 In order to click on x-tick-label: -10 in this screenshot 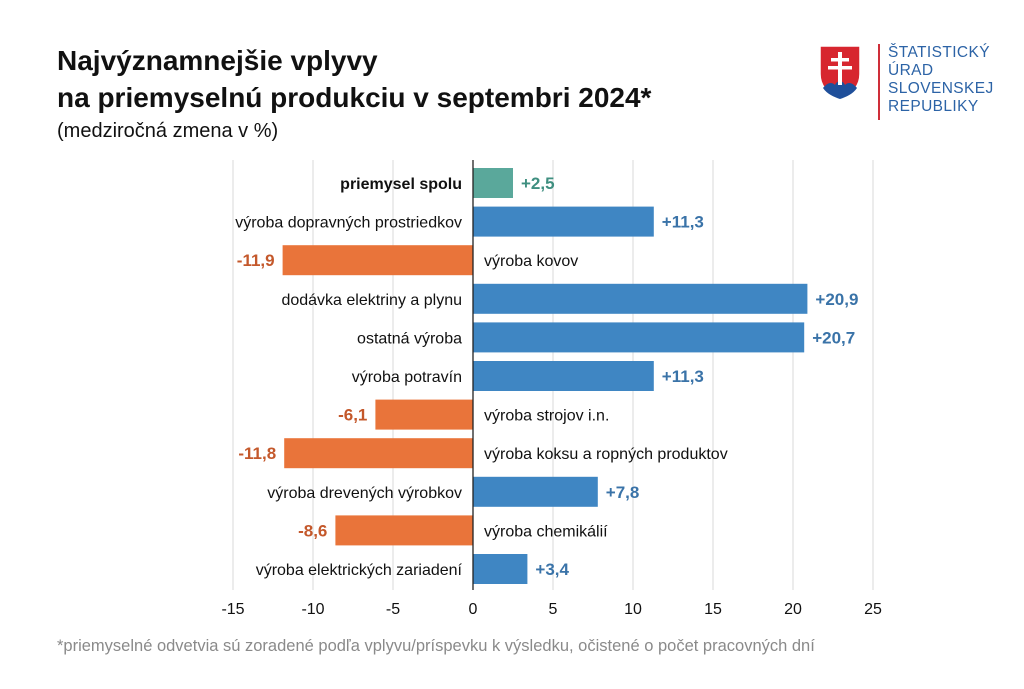, I will do `click(312, 609)`.